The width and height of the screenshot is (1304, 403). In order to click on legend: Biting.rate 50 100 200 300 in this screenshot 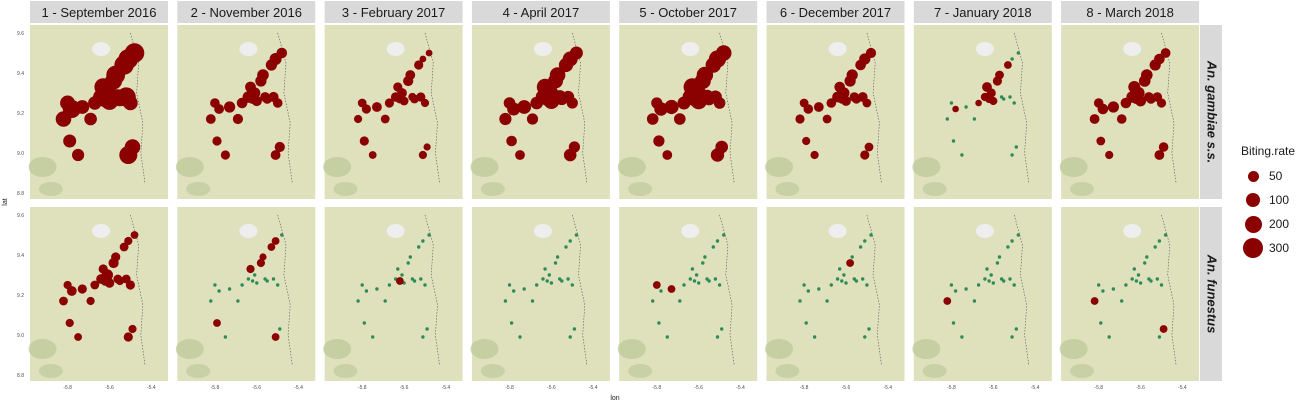, I will do `click(1272, 202)`.